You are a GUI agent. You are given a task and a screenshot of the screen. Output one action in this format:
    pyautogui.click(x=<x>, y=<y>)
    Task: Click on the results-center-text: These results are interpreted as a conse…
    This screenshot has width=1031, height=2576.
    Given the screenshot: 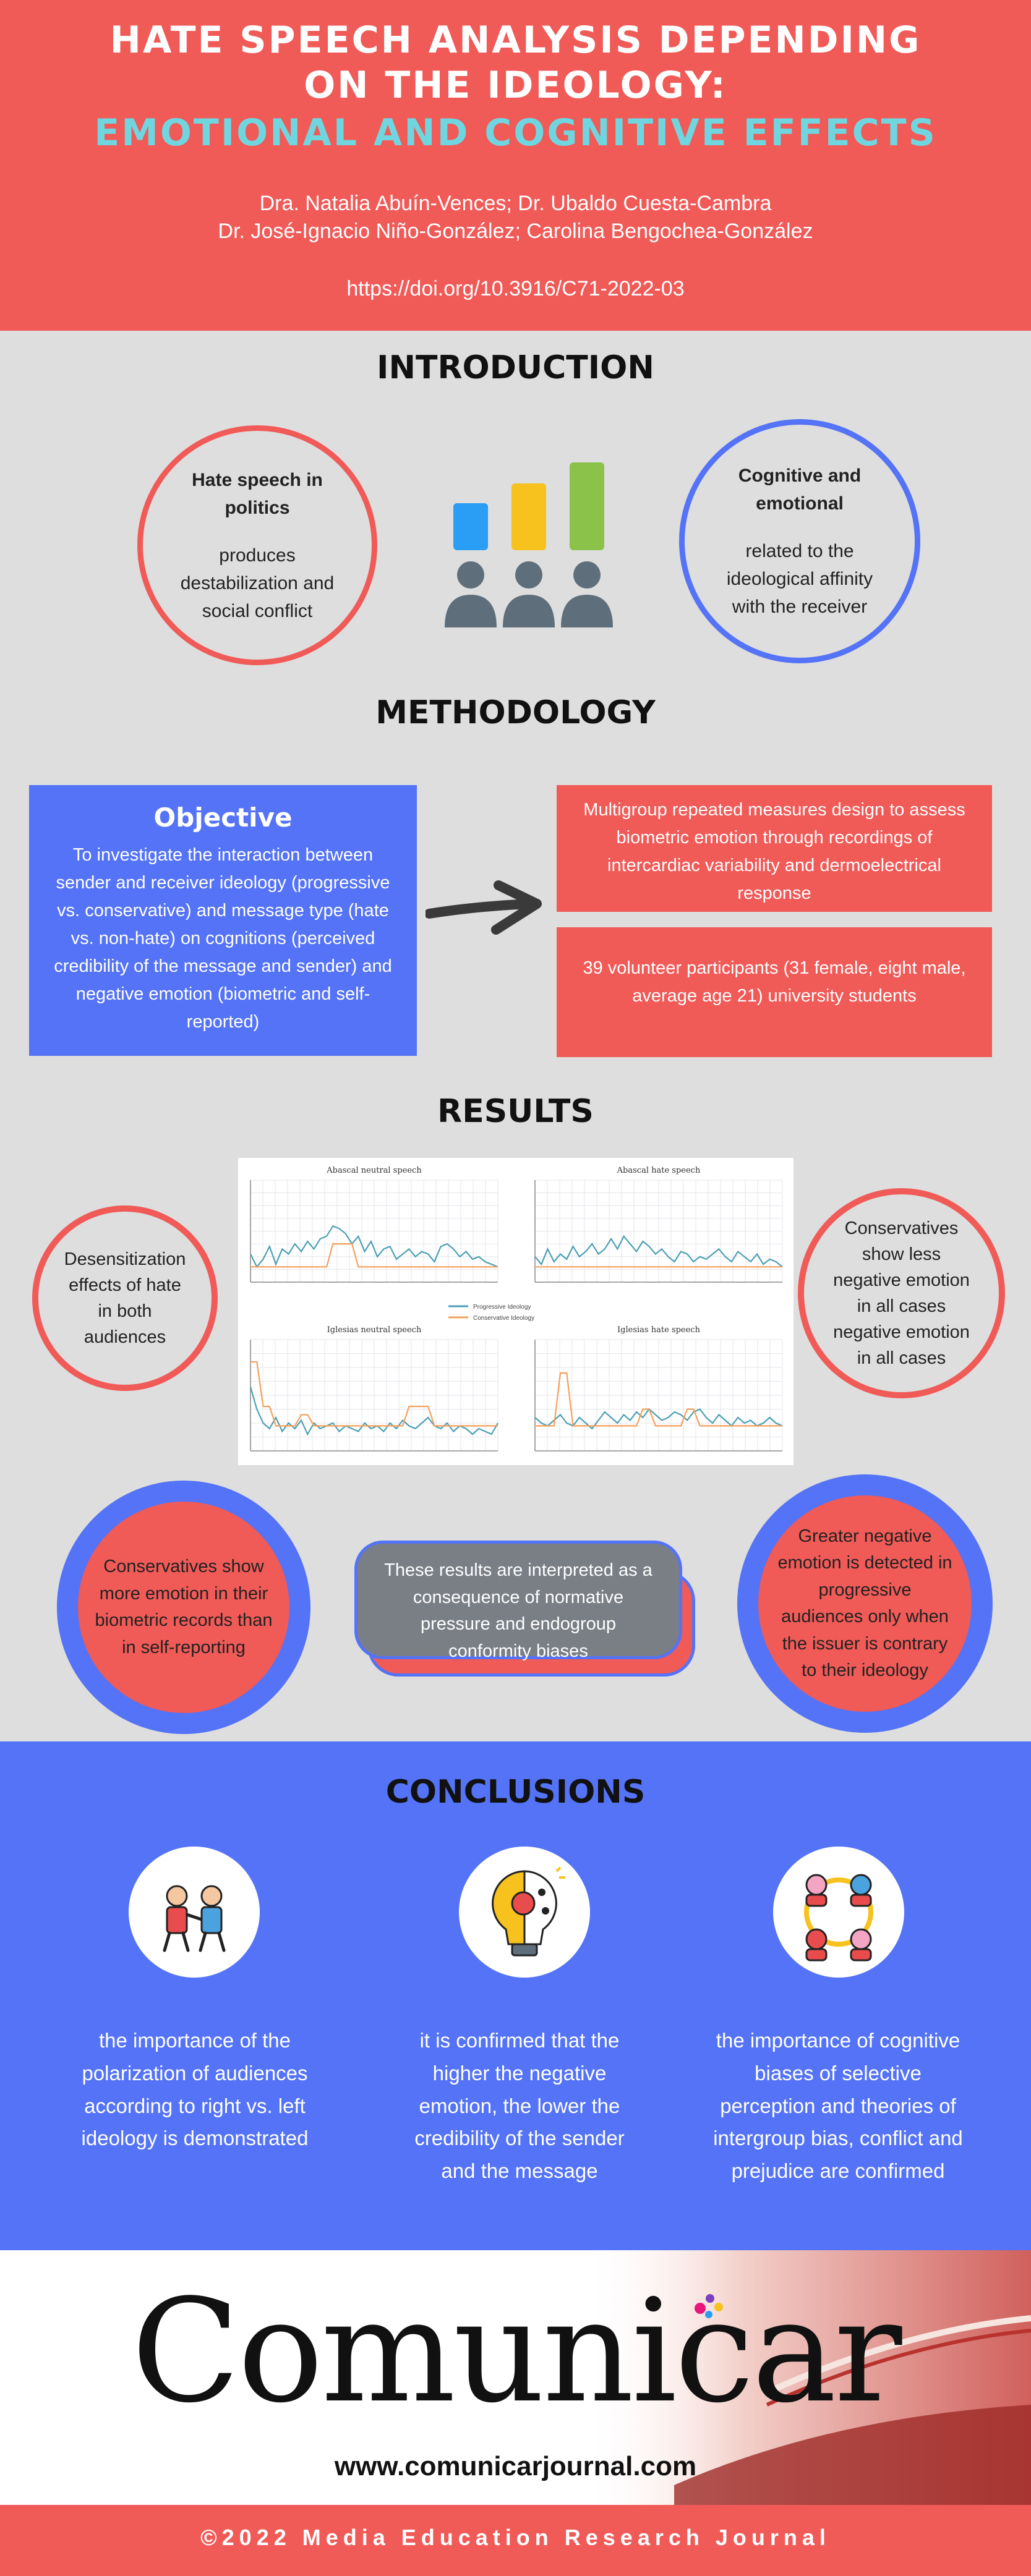 What is the action you would take?
    pyautogui.click(x=518, y=1610)
    